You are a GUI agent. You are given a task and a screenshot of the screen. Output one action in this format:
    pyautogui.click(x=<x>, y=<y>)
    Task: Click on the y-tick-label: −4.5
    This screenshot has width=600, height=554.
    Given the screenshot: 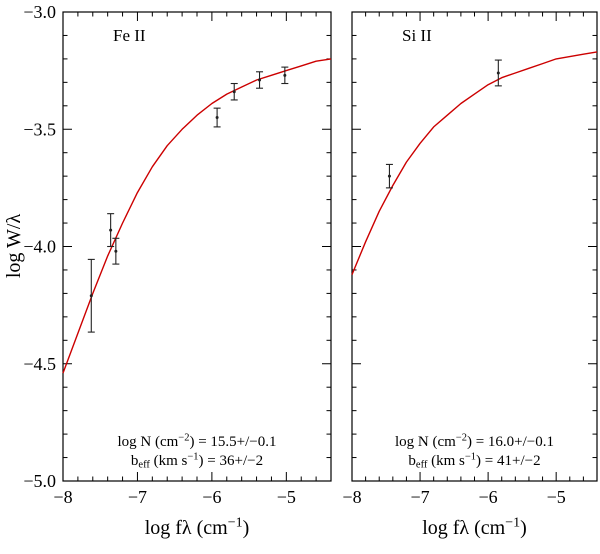 What is the action you would take?
    pyautogui.click(x=39, y=364)
    